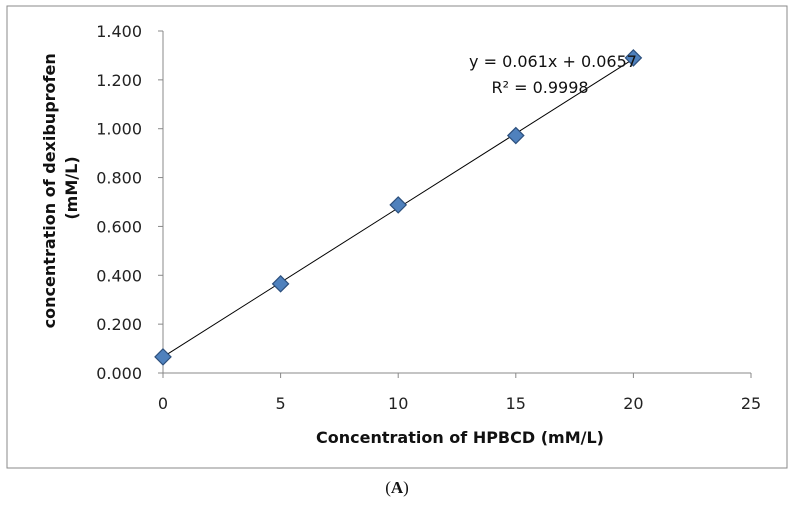 This screenshot has width=794, height=505. I want to click on y-tick-label: 0.000, so click(119, 373).